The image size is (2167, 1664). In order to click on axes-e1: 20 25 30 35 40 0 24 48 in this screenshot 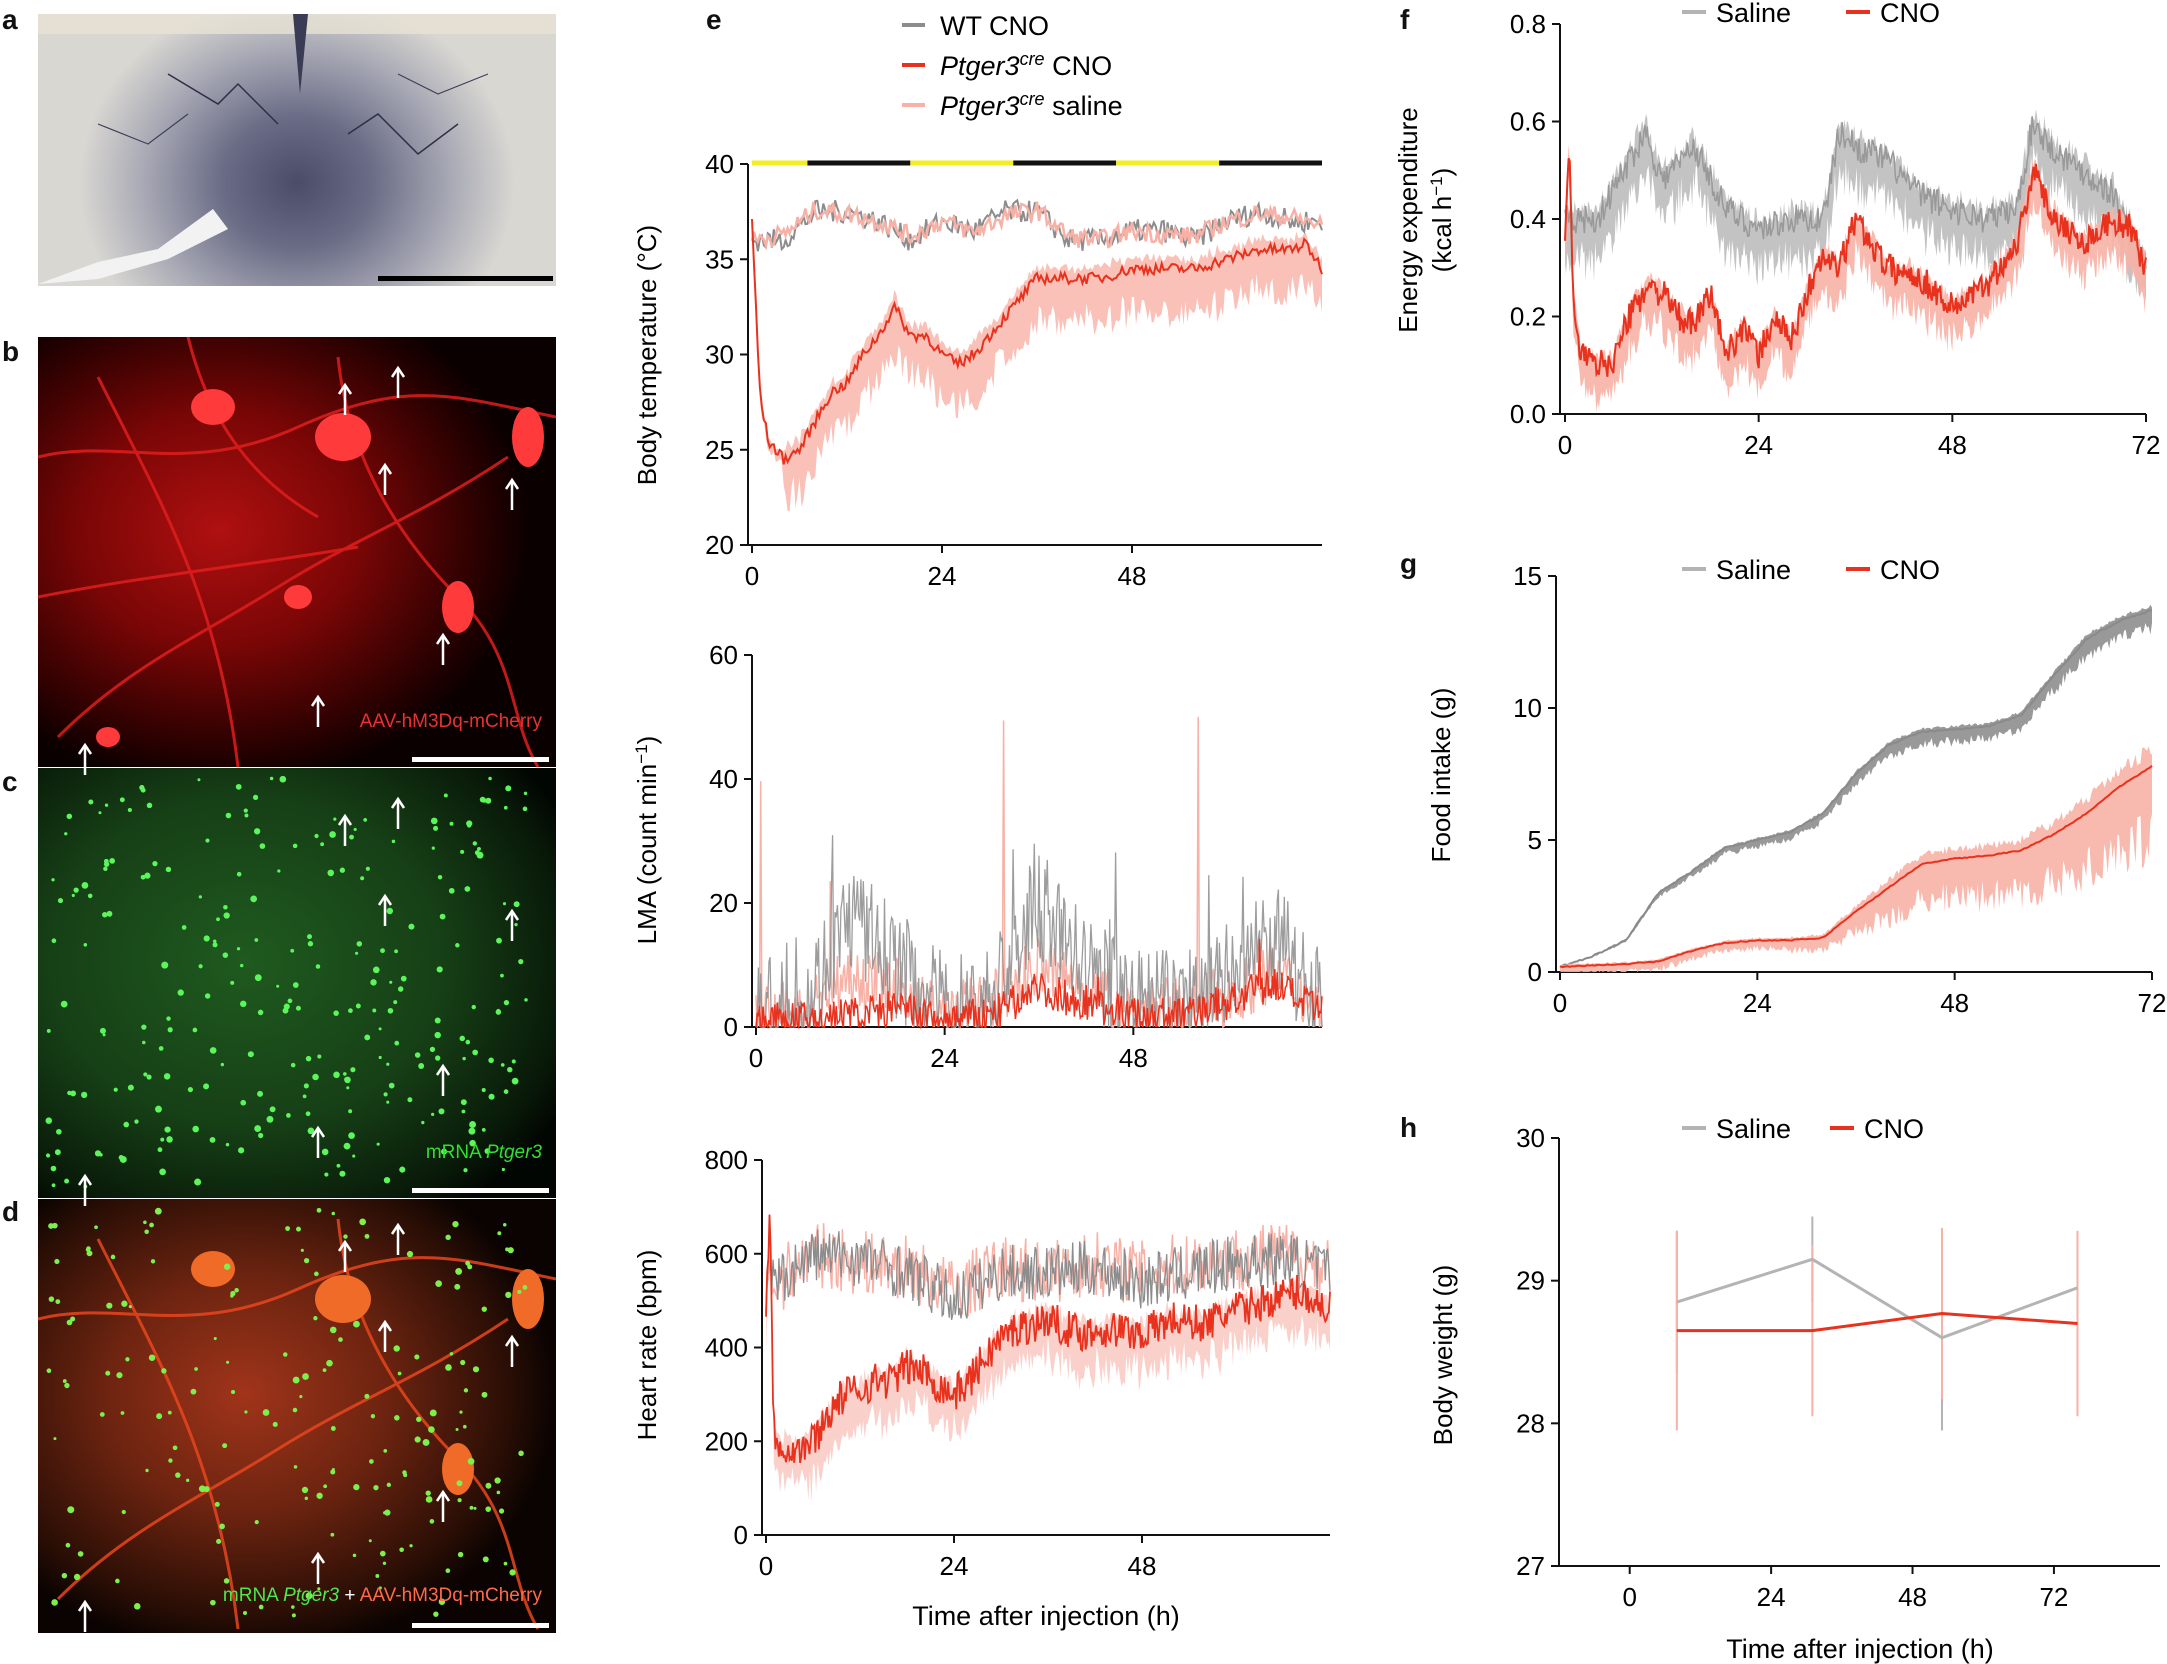, I will do `click(1013, 370)`.